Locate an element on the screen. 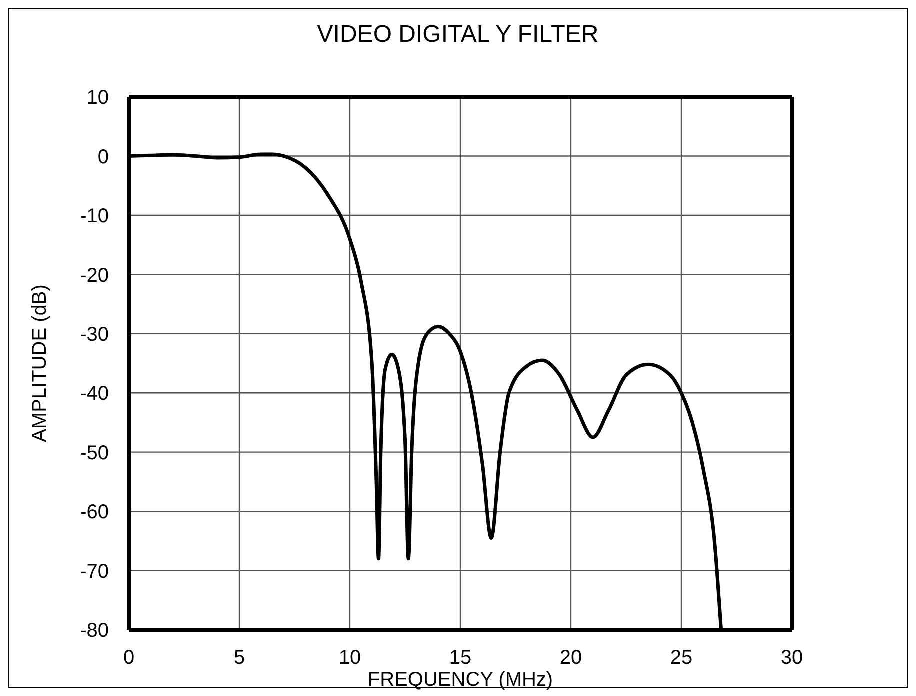 This screenshot has height=696, width=916. y-tick-label: -20 is located at coordinates (94, 275).